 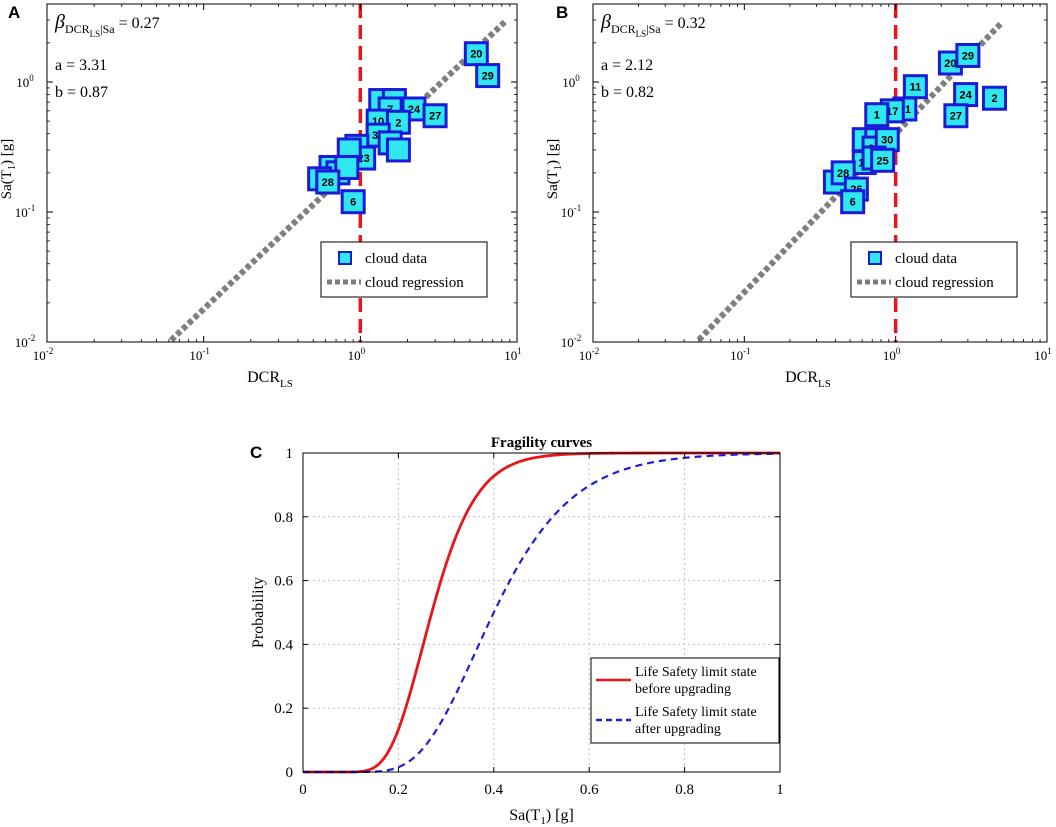 I want to click on data-point: 28, so click(x=328, y=182).